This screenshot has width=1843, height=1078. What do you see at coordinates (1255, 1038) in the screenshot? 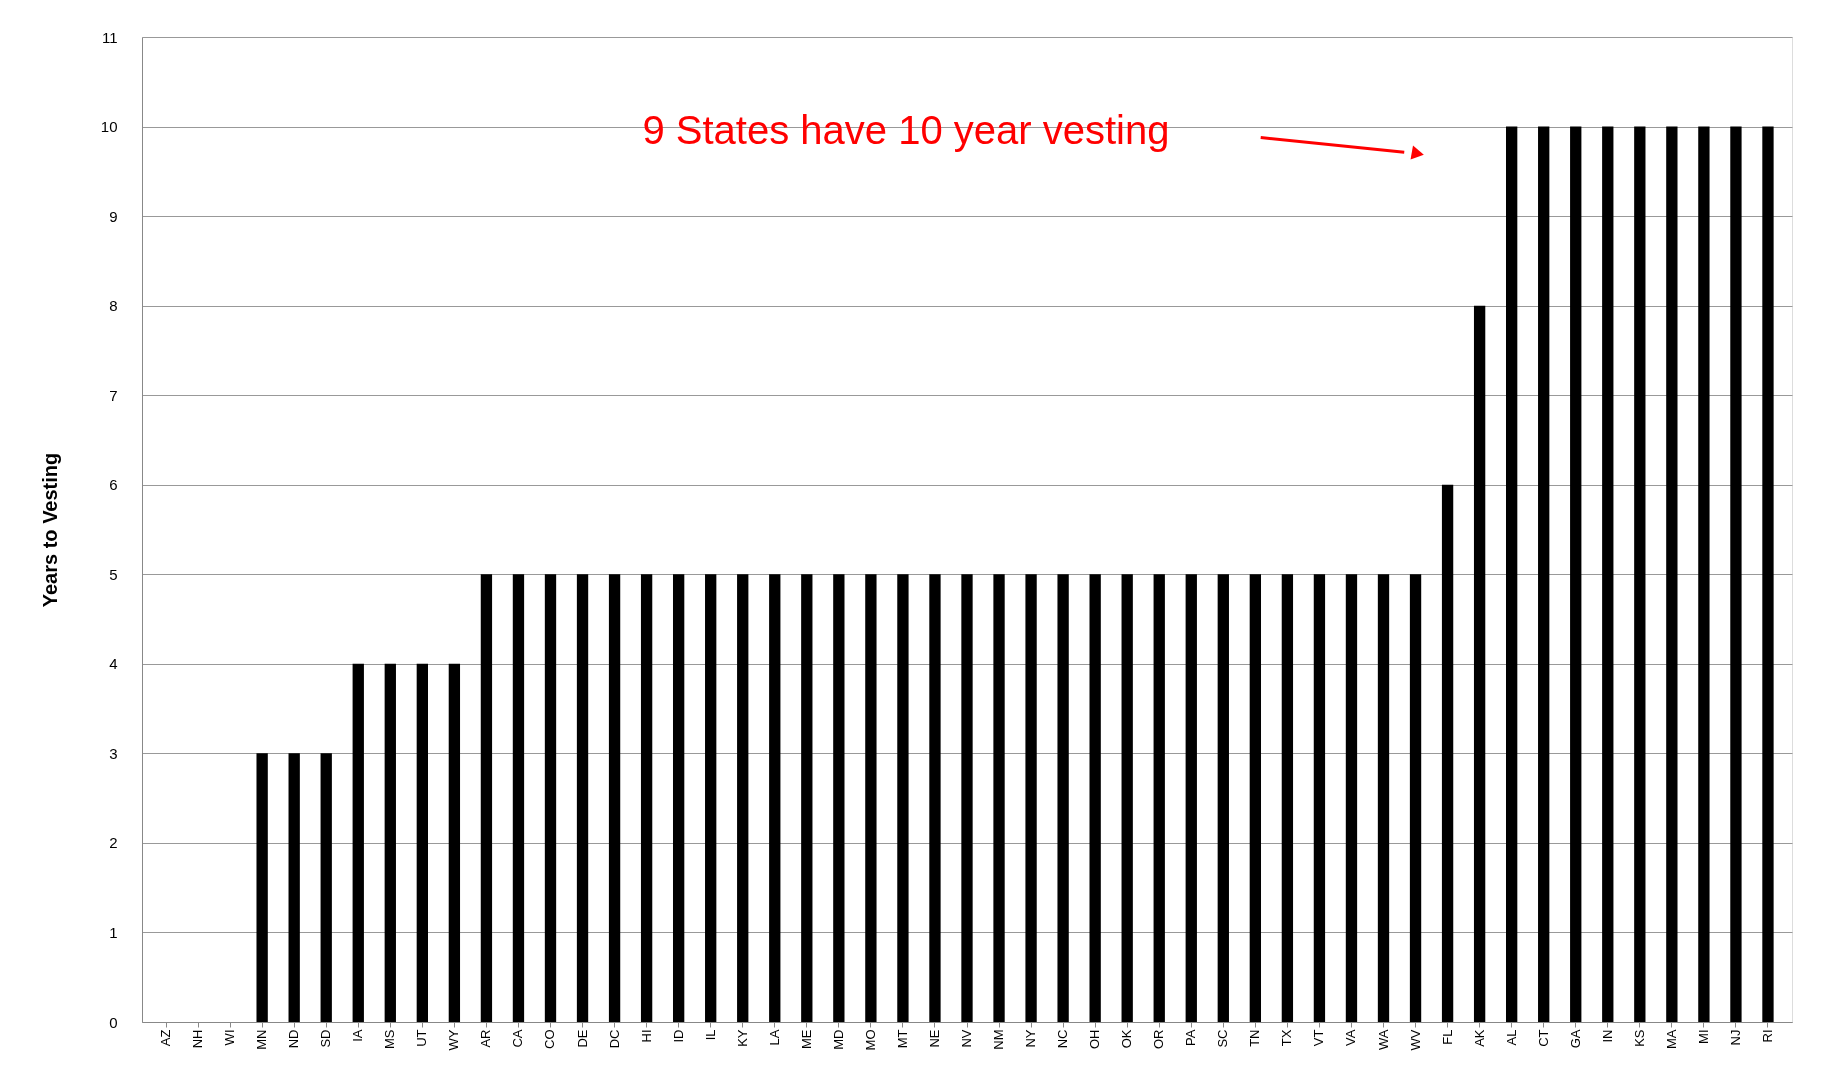
I see `x-tick-label: TN` at bounding box center [1255, 1038].